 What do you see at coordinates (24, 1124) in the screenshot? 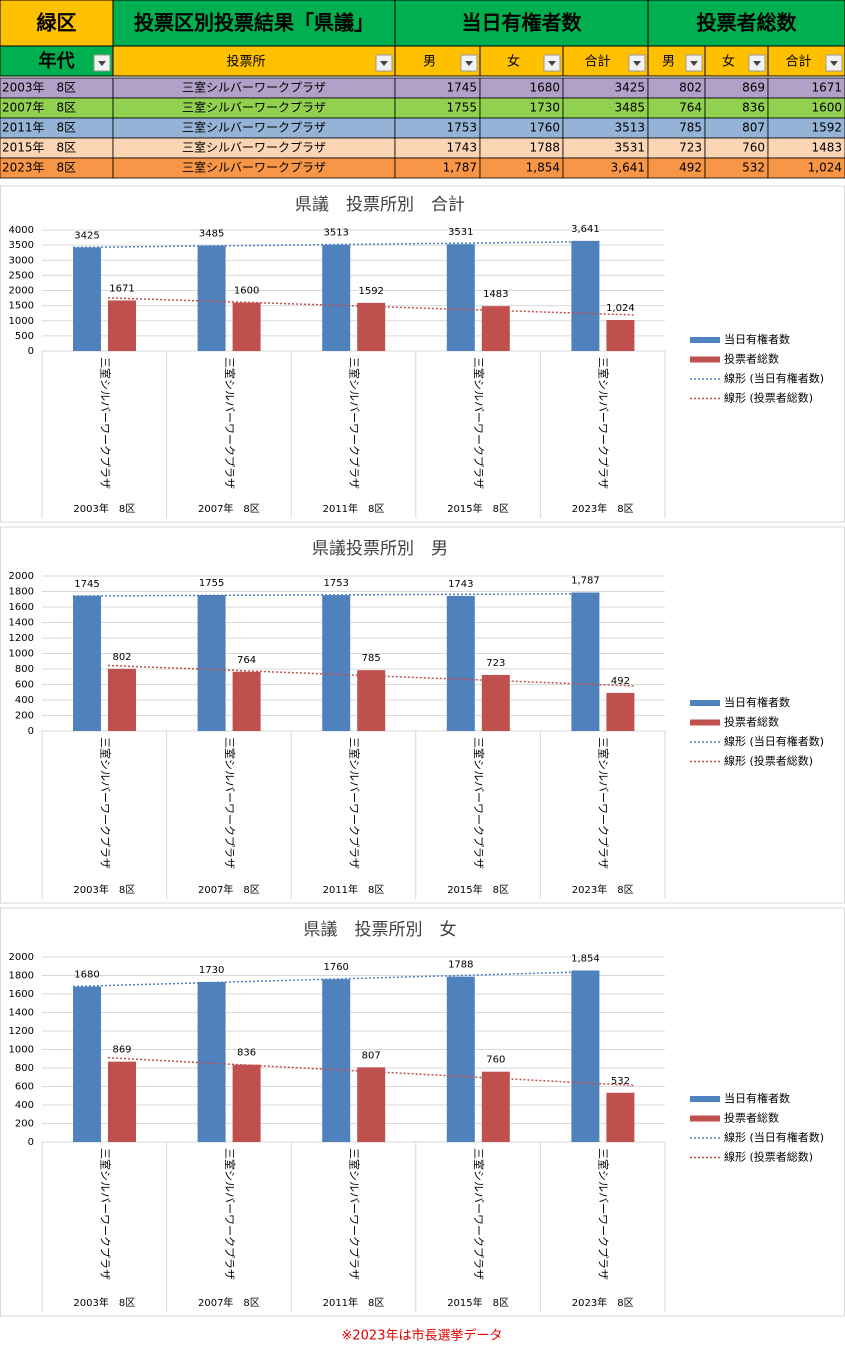
I see `y-tick-label: 200` at bounding box center [24, 1124].